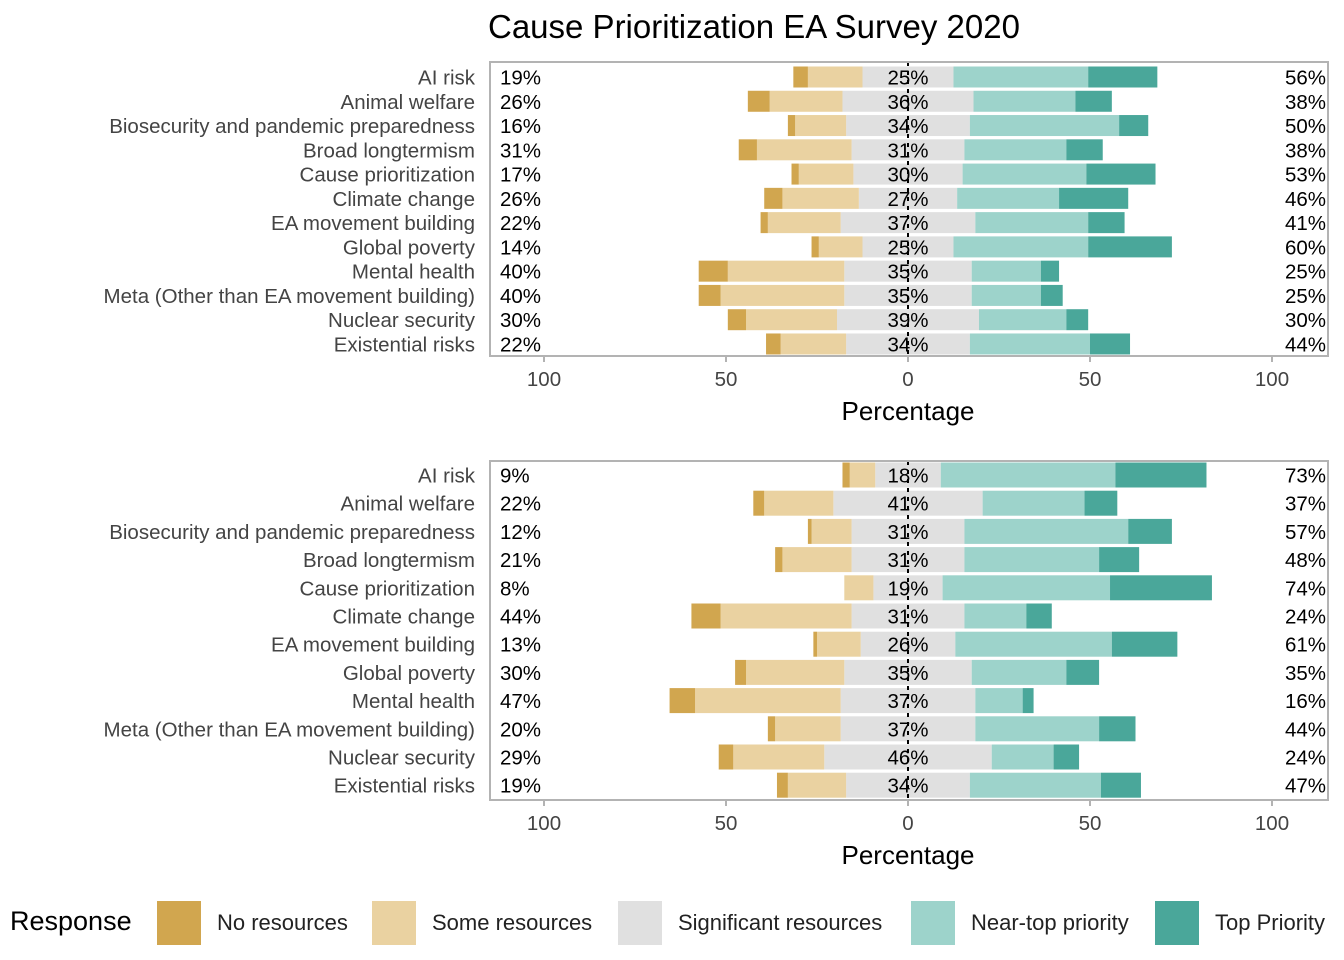  Describe the element at coordinates (520, 126) in the screenshot. I see `left-pct-label: 16%` at that location.